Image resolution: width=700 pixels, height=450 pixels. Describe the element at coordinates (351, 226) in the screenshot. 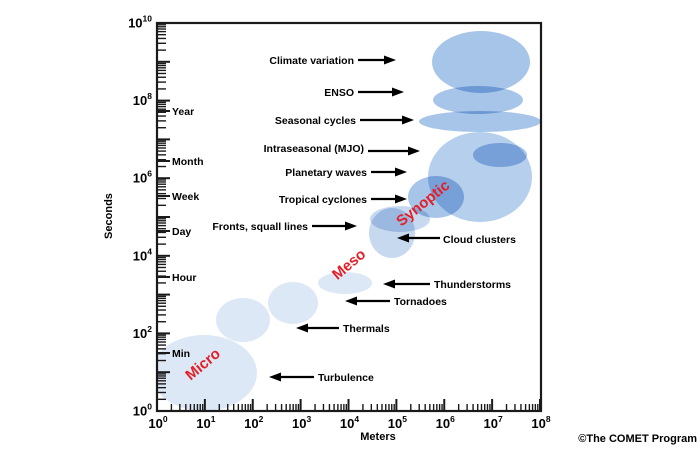

I see `arrow-head-fronts-squall-lines` at that location.